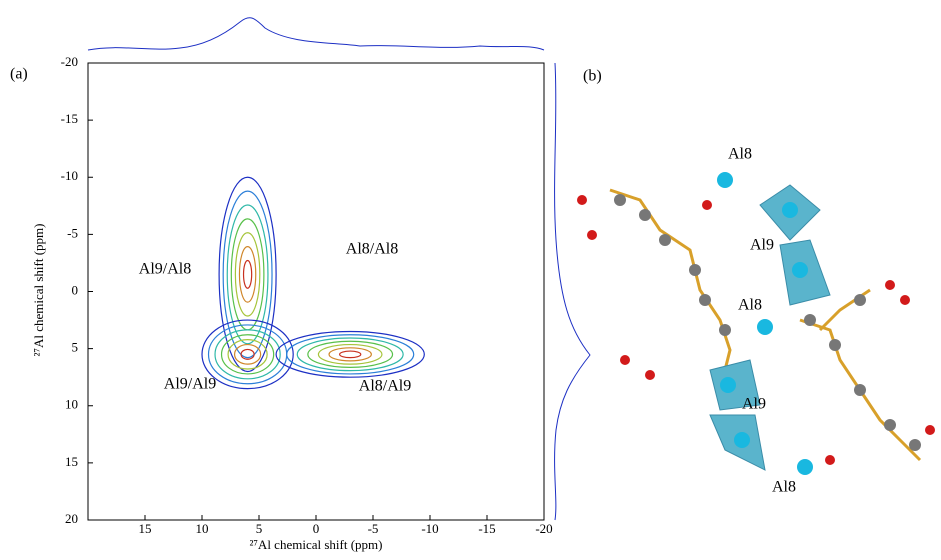 The height and width of the screenshot is (560, 941). What do you see at coordinates (72, 232) in the screenshot?
I see `y-tick-label: -5` at bounding box center [72, 232].